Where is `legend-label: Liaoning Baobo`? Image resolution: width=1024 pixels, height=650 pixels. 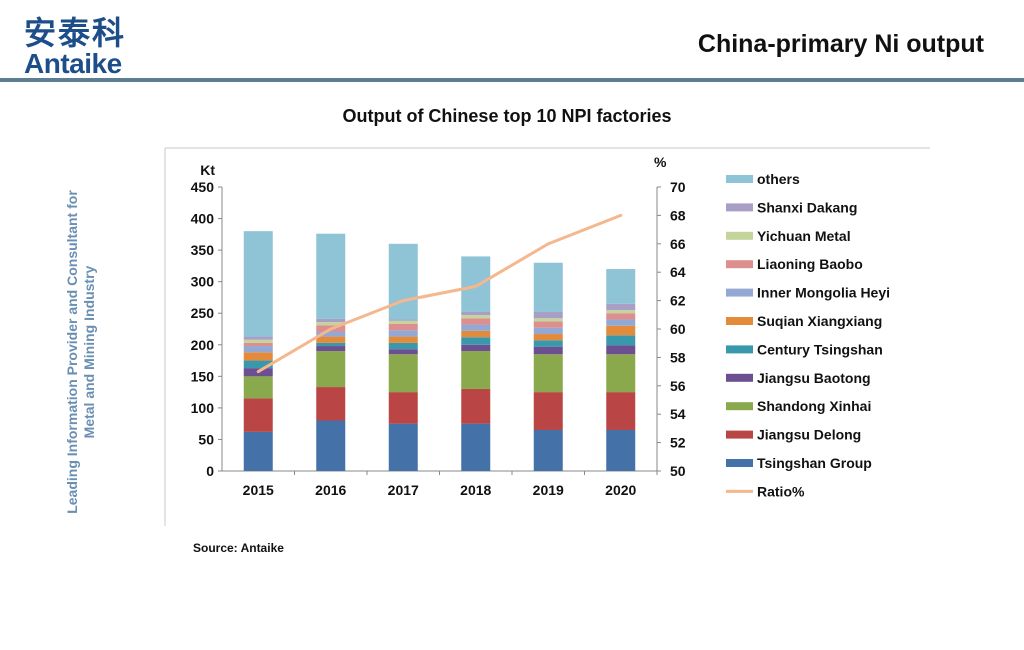 legend-label: Liaoning Baobo is located at coordinates (810, 264).